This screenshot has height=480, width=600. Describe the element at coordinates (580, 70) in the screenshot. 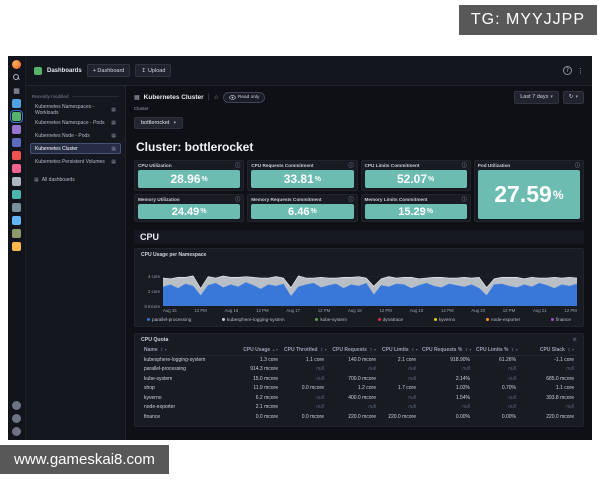

I see `kebab-menu-icon: ⋮` at that location.